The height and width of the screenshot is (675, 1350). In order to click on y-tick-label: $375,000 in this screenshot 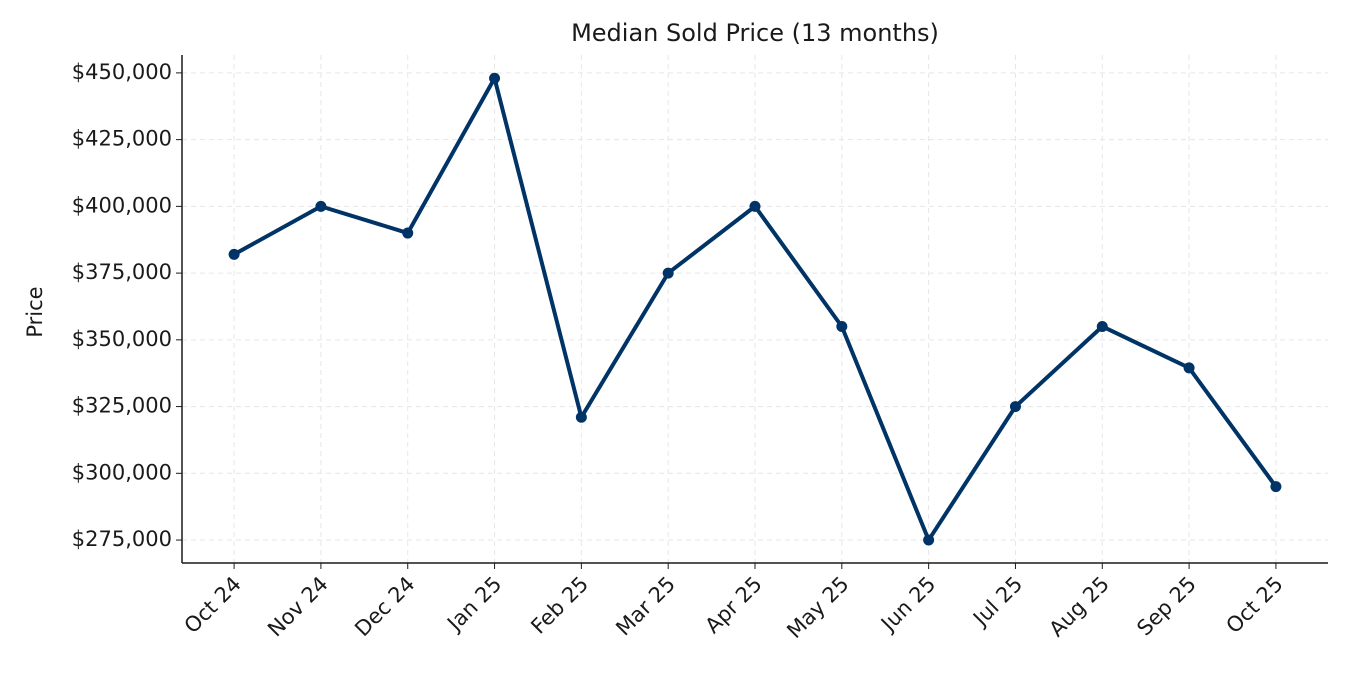, I will do `click(122, 272)`.